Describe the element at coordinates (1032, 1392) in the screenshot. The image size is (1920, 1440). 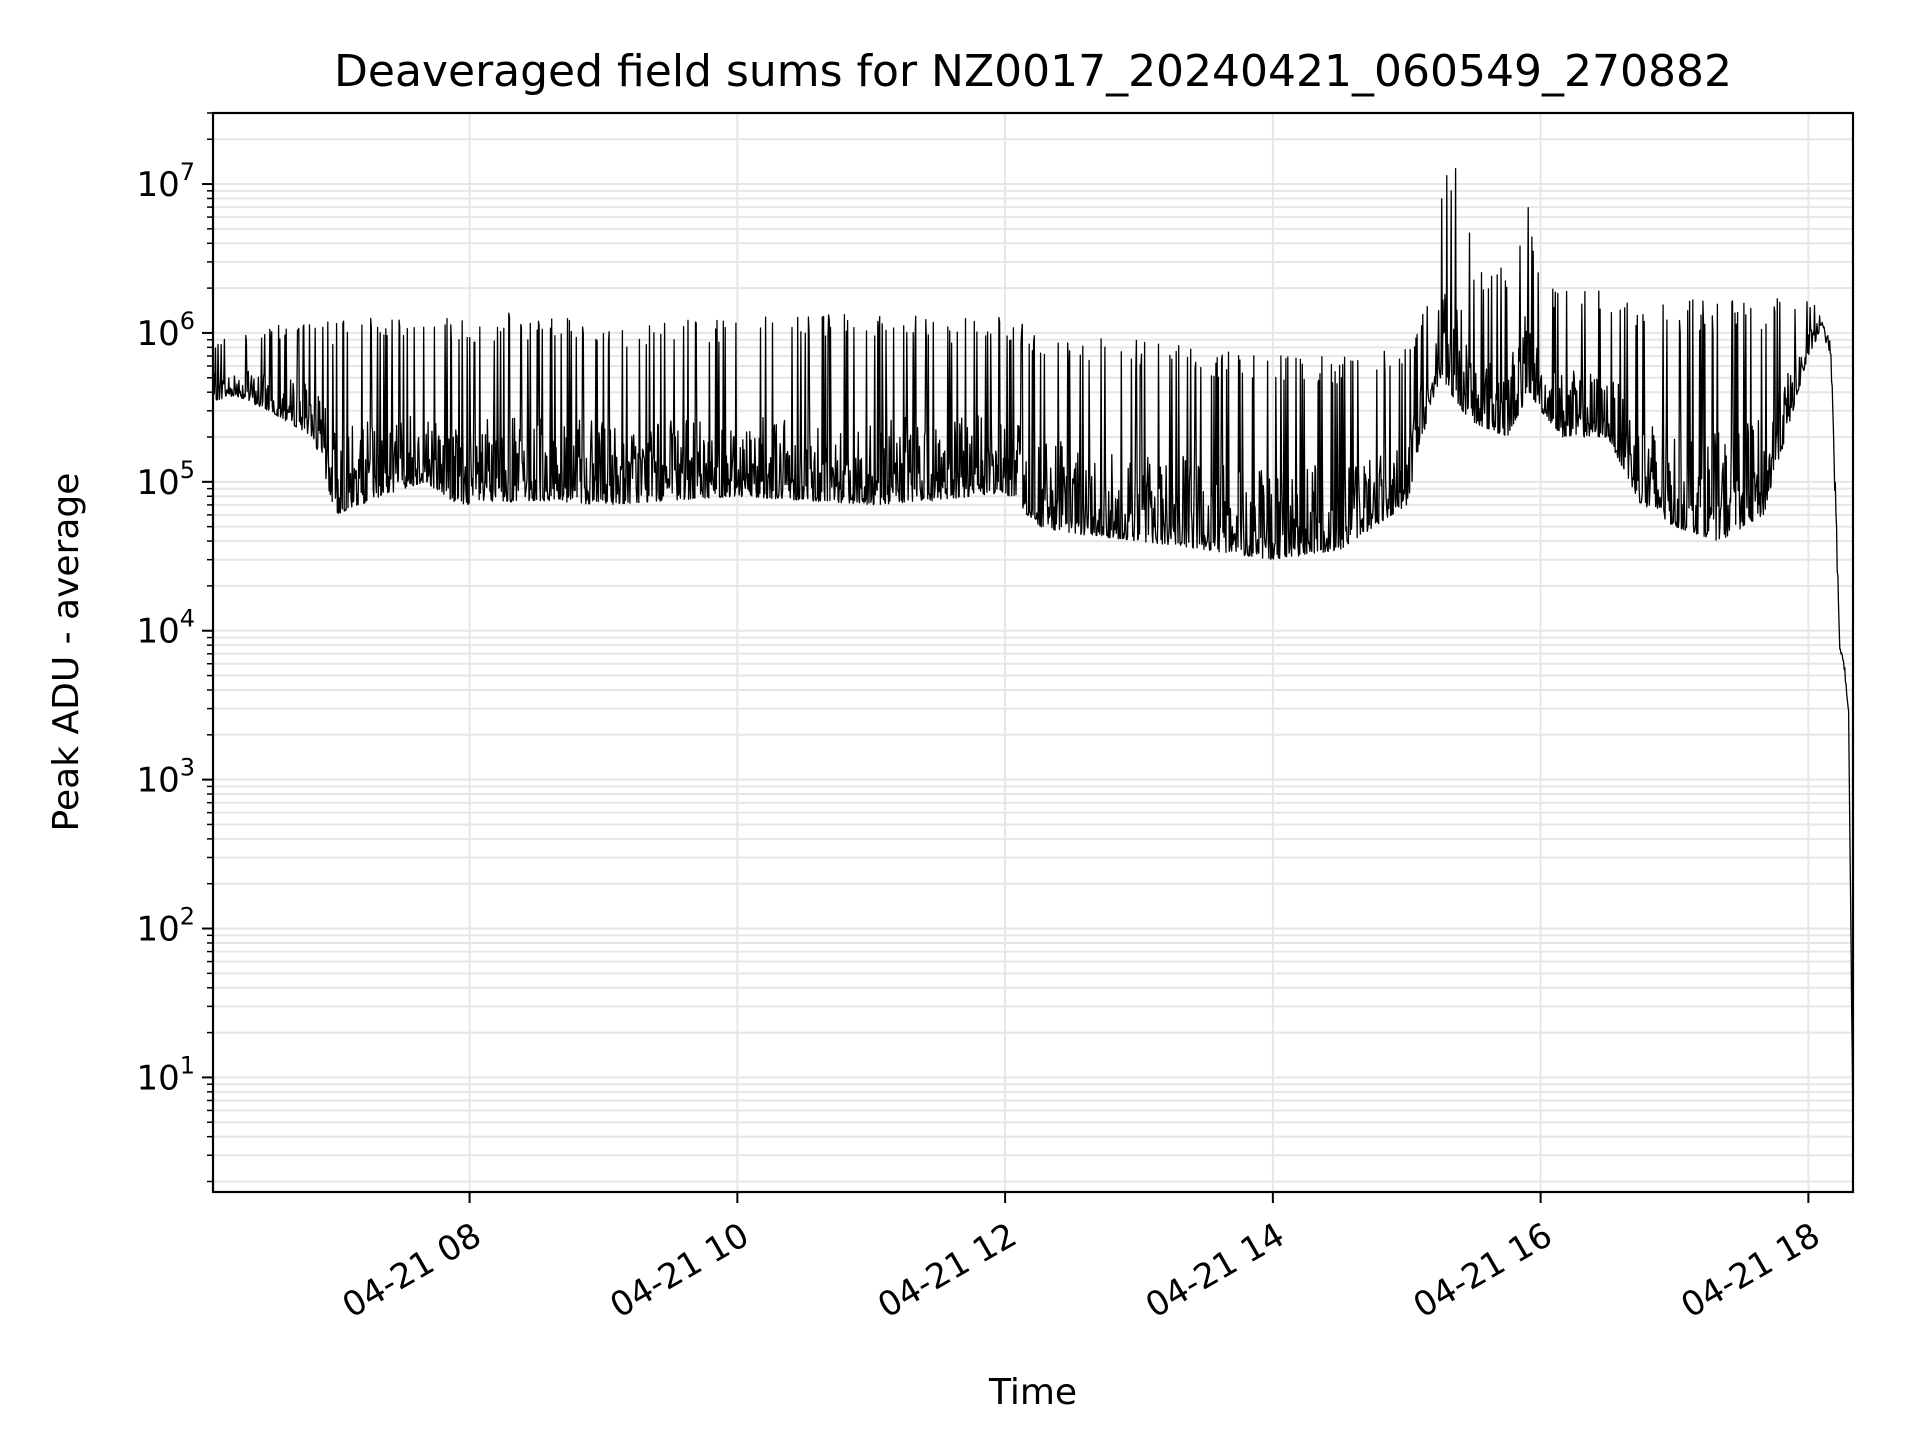
I see `x-axis-label: Time` at that location.